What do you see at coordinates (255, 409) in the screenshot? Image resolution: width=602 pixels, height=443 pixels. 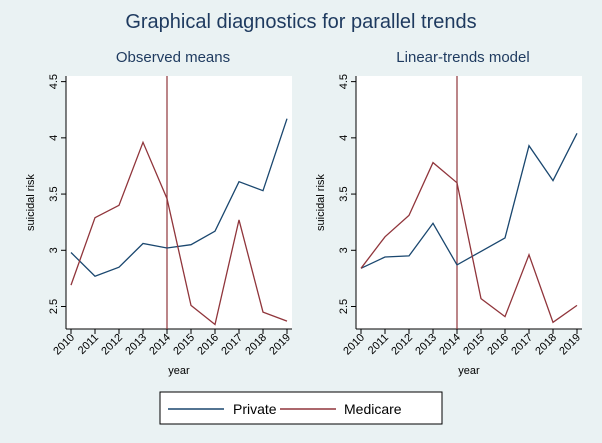 I see `legend-label-private: Private` at bounding box center [255, 409].